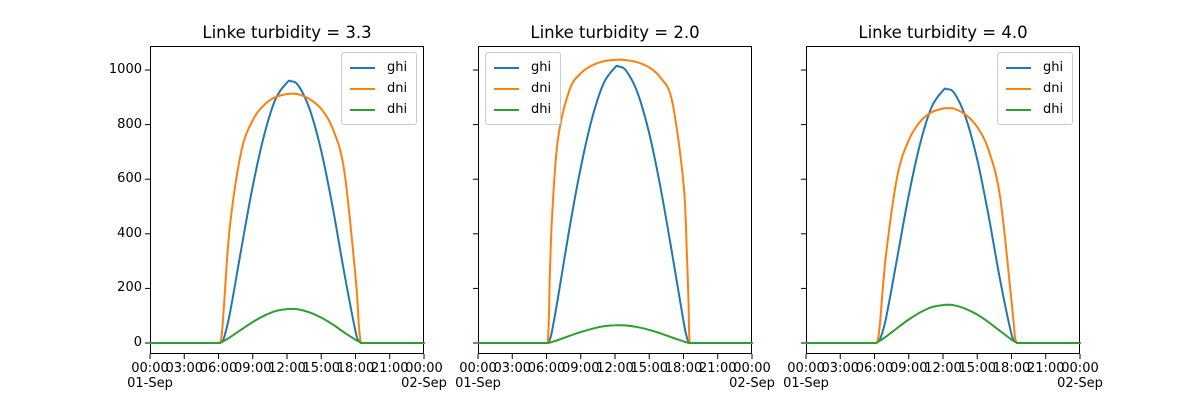  Describe the element at coordinates (137, 342) in the screenshot. I see `y-tick-label: 0` at that location.